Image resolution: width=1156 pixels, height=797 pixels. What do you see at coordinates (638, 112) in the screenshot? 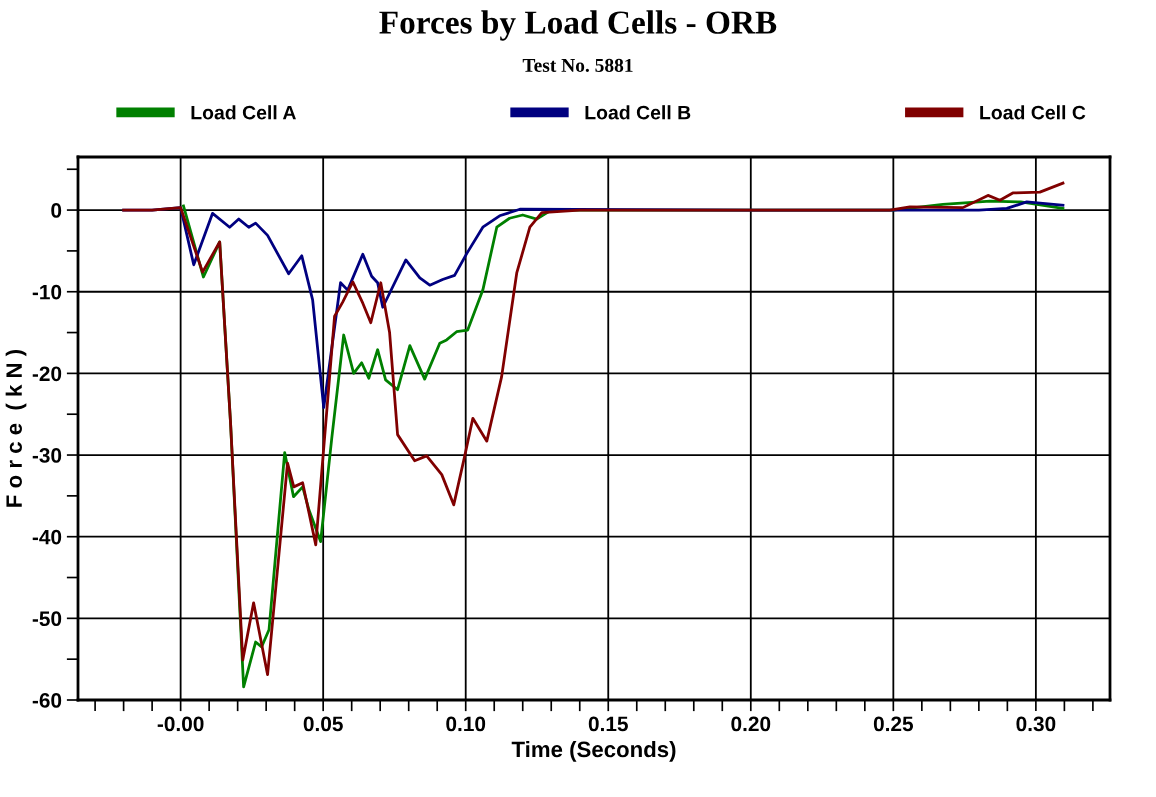
I see `legend-label: Load Cell B` at bounding box center [638, 112].